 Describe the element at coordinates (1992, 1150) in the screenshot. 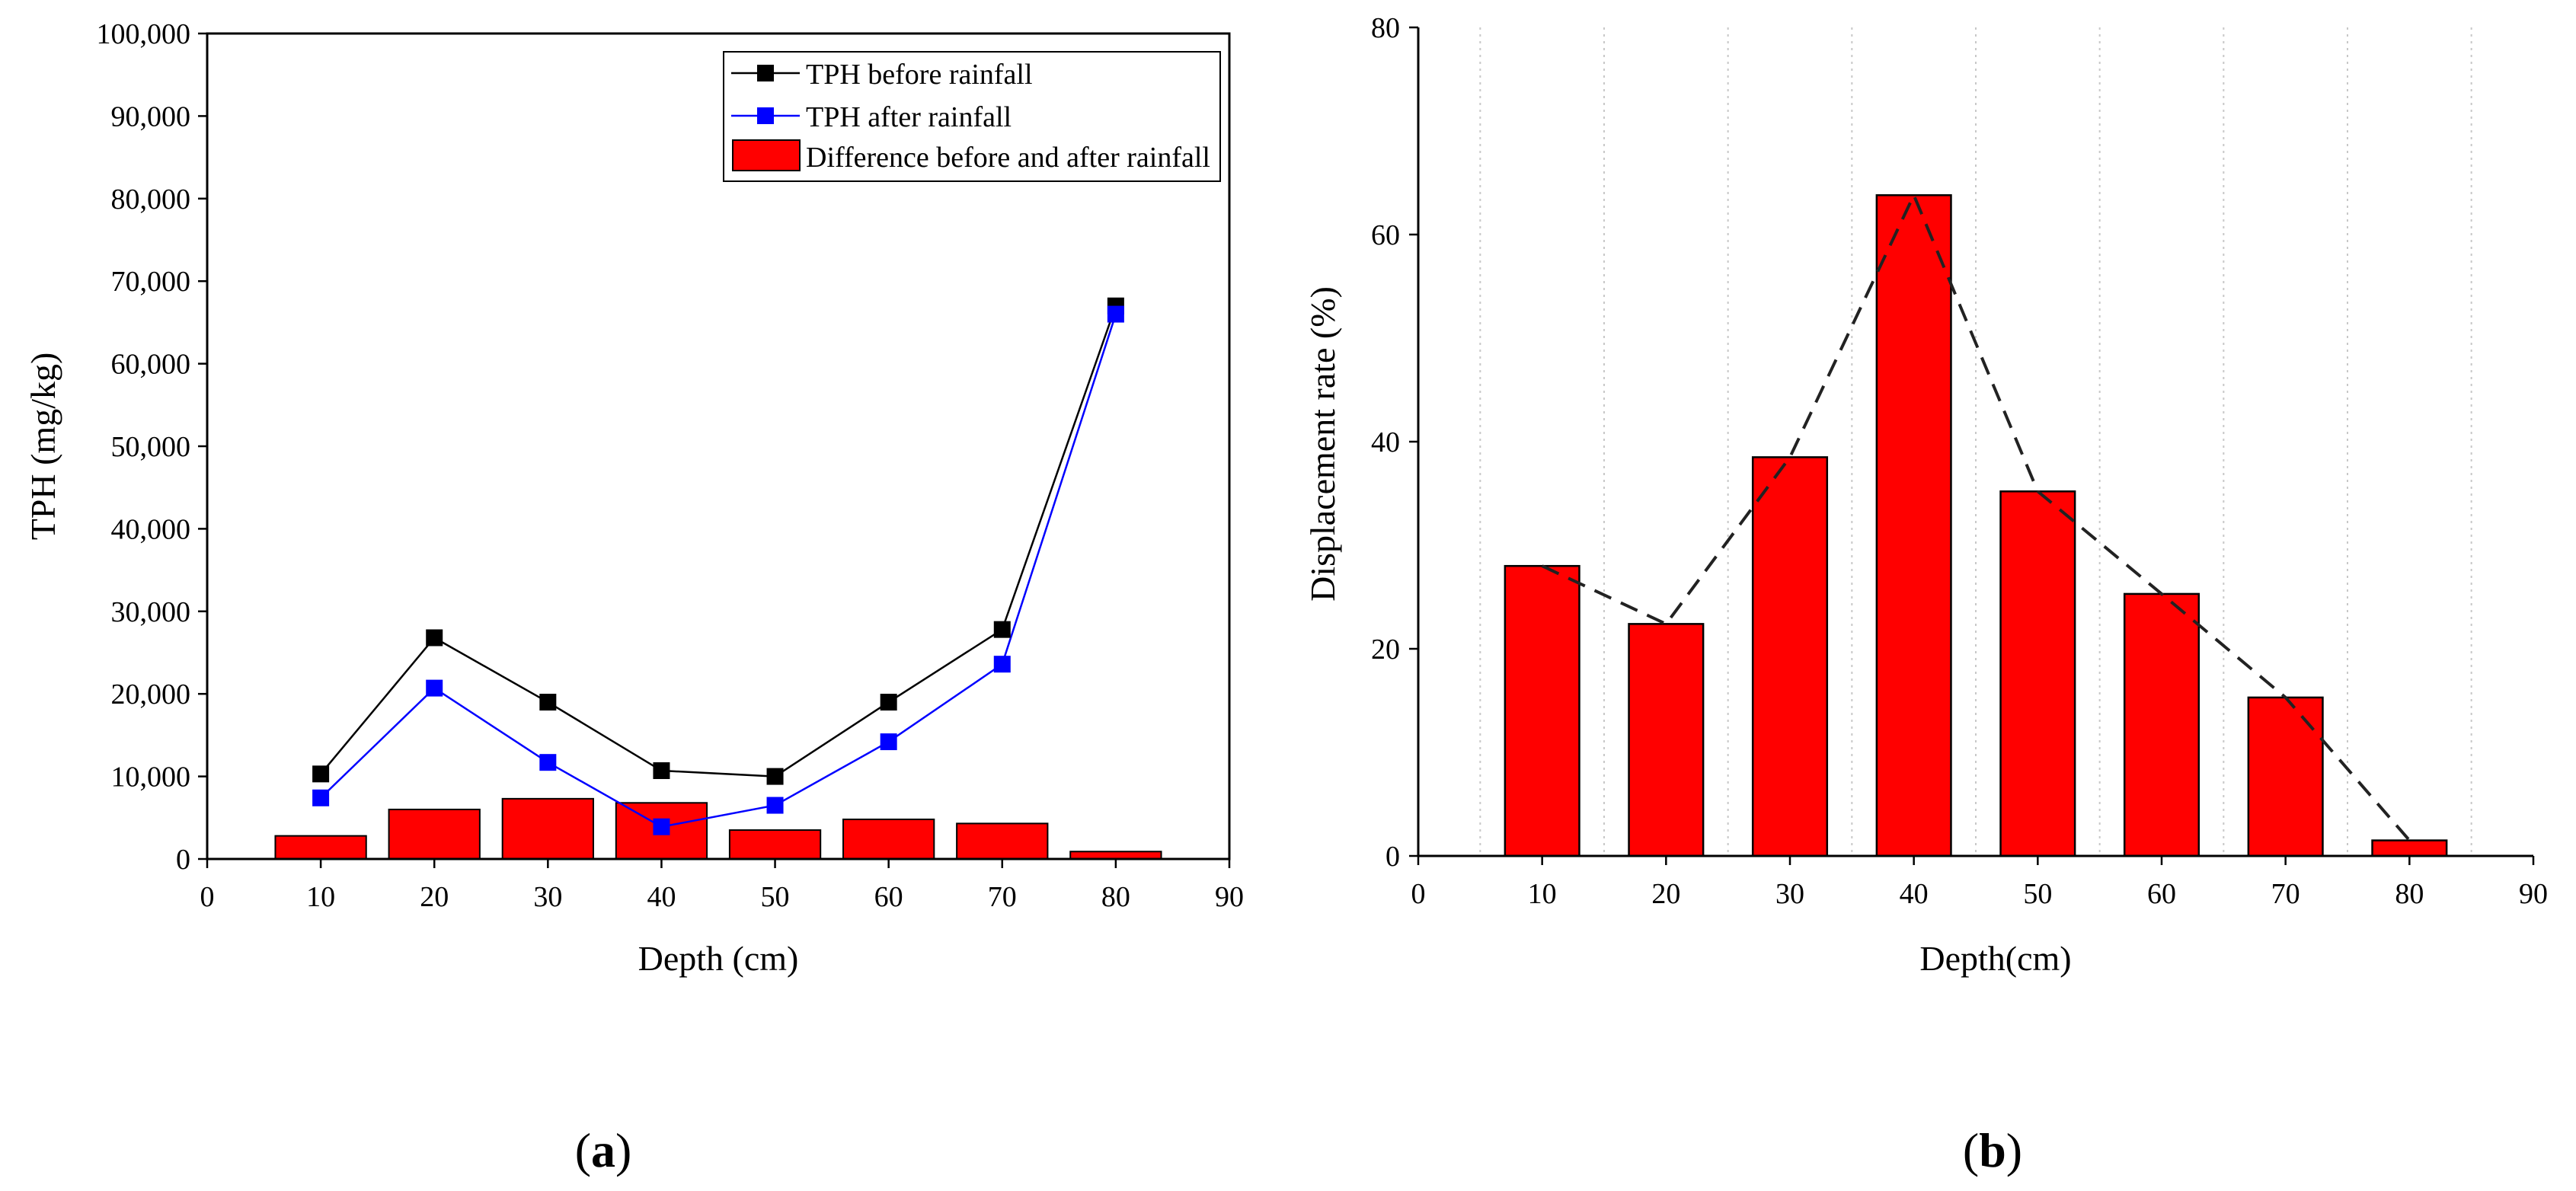

I see `panel-b-caption: (b)` at that location.